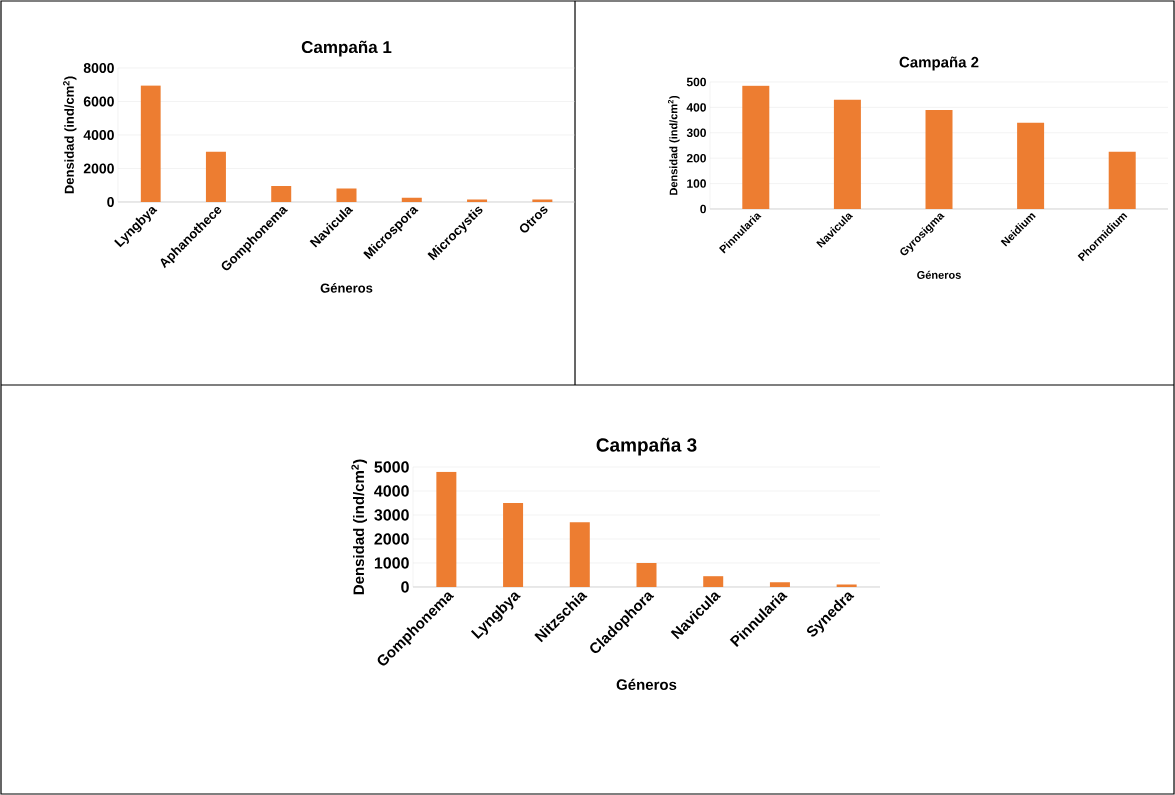 The height and width of the screenshot is (795, 1175). Describe the element at coordinates (696, 133) in the screenshot. I see `y-tick-label: 300` at that location.